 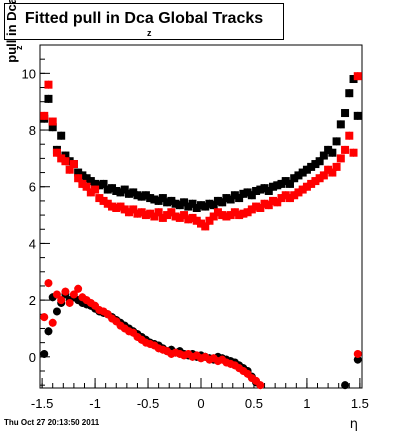 I want to click on x-tick-label: -1, so click(x=95, y=403).